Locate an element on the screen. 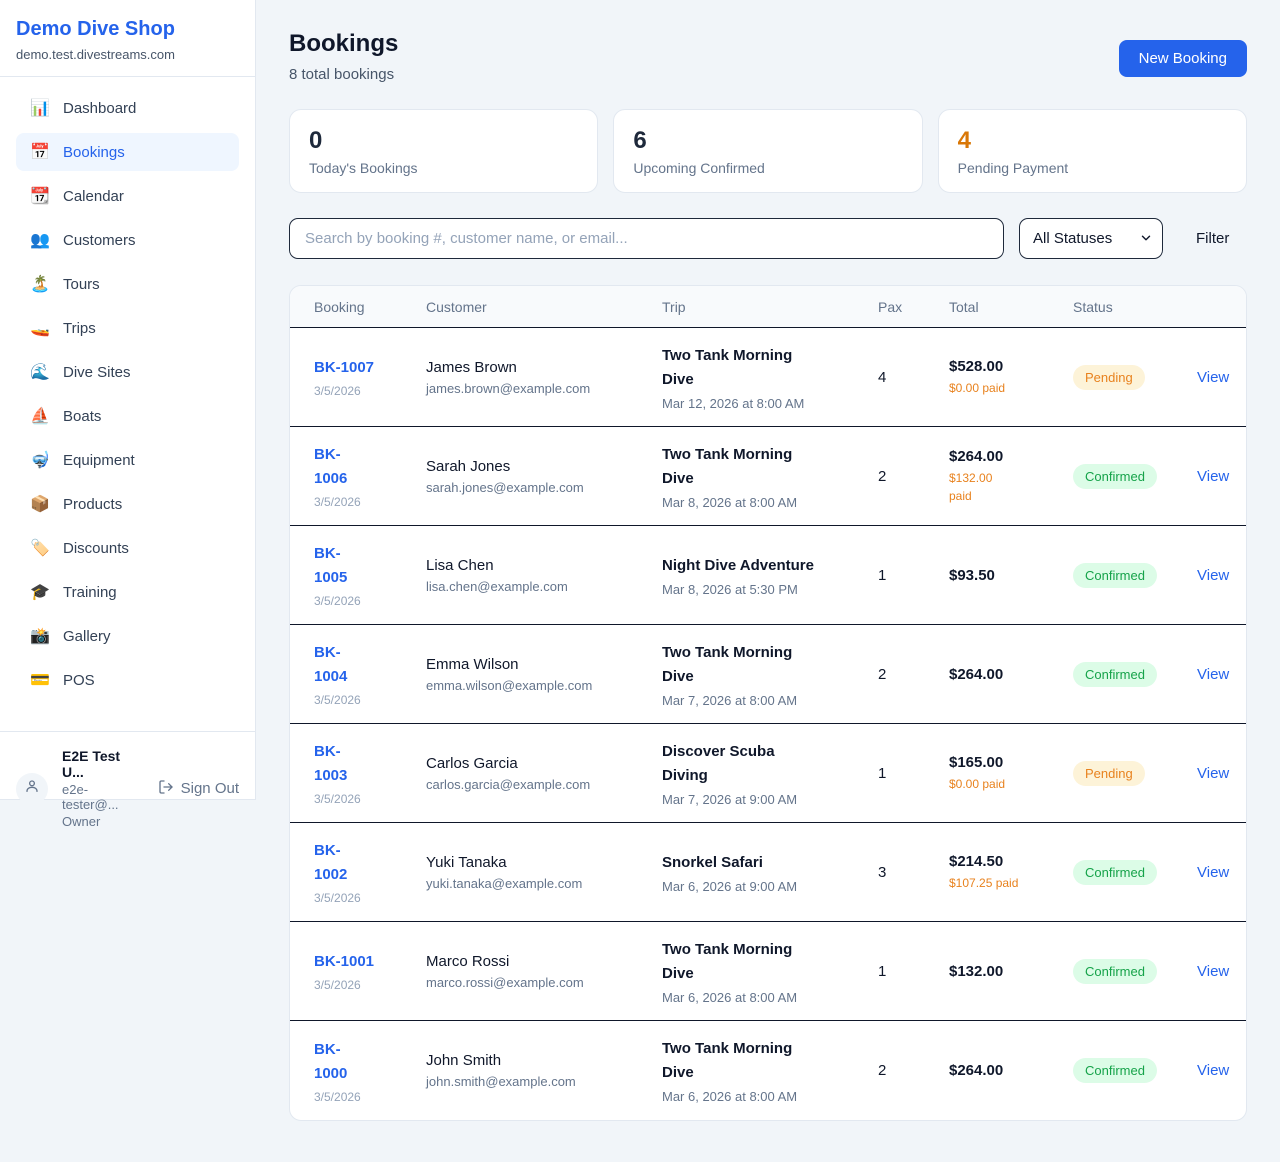 This screenshot has width=1280, height=1162. sidebar-item-gallery: 📸 Gallery is located at coordinates (127, 636).